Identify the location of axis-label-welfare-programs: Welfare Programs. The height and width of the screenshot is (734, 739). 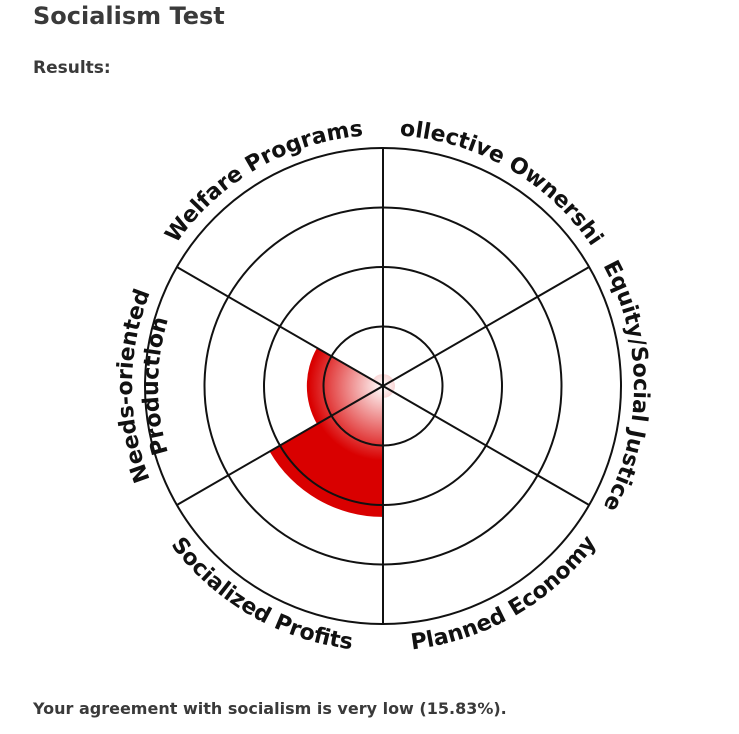
(262, 182).